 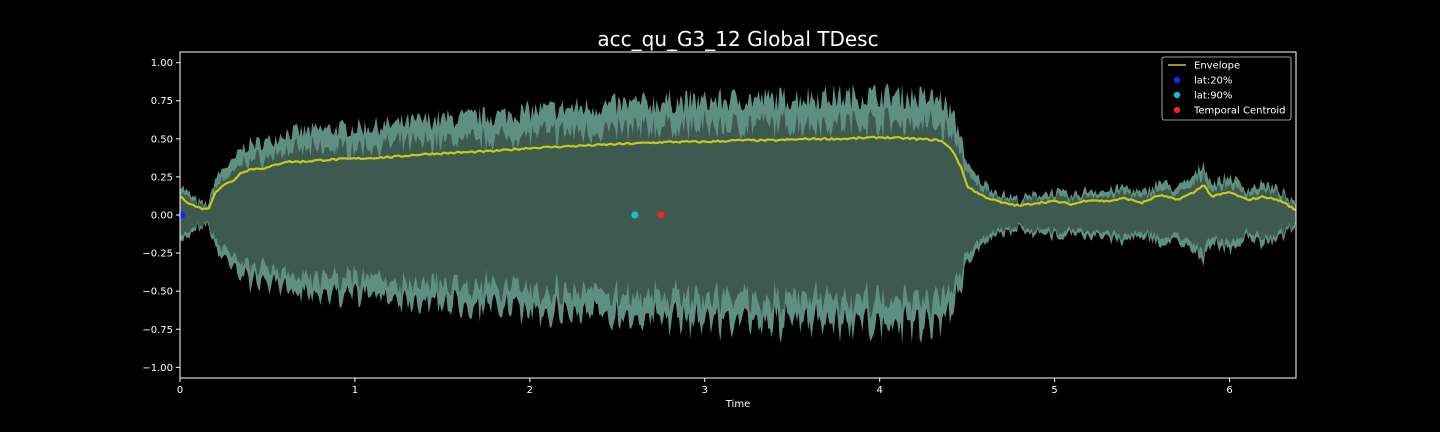 What do you see at coordinates (157, 292) in the screenshot?
I see `y-tick-label: −0.50` at bounding box center [157, 292].